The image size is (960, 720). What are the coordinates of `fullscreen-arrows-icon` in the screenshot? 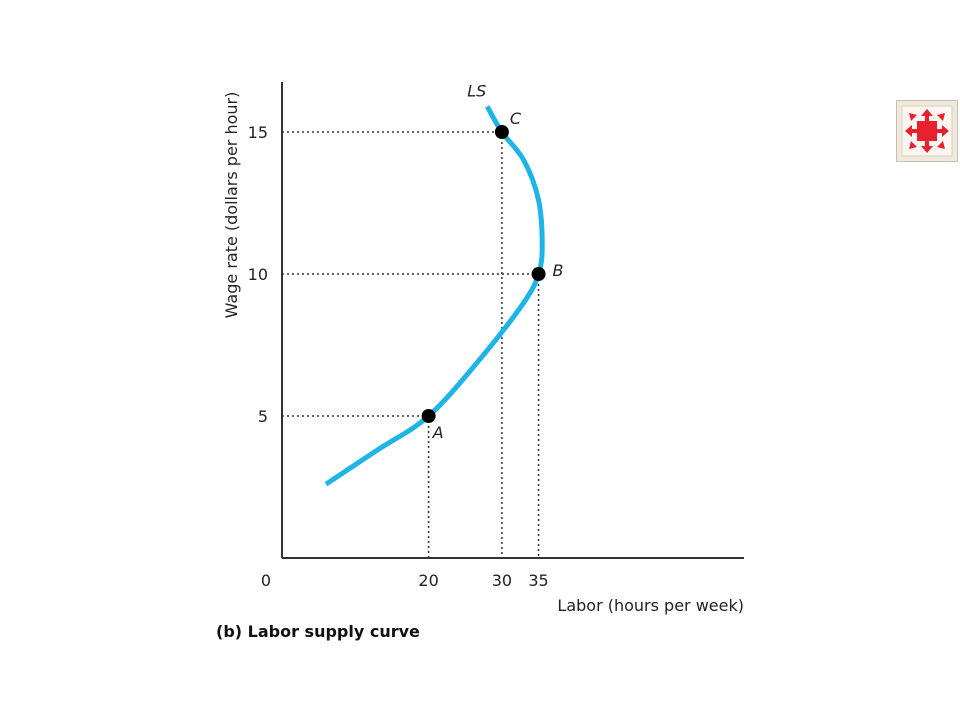 It's located at (927, 131).